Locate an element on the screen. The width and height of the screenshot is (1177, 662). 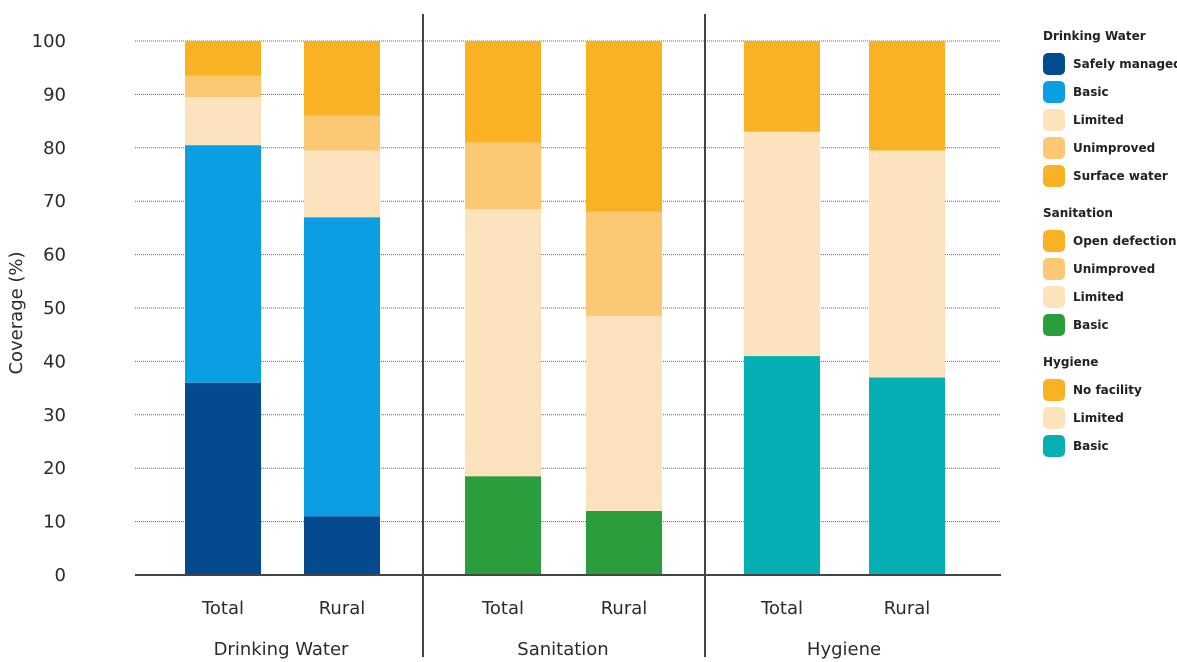
y-tick-label: 10 is located at coordinates (54, 522).